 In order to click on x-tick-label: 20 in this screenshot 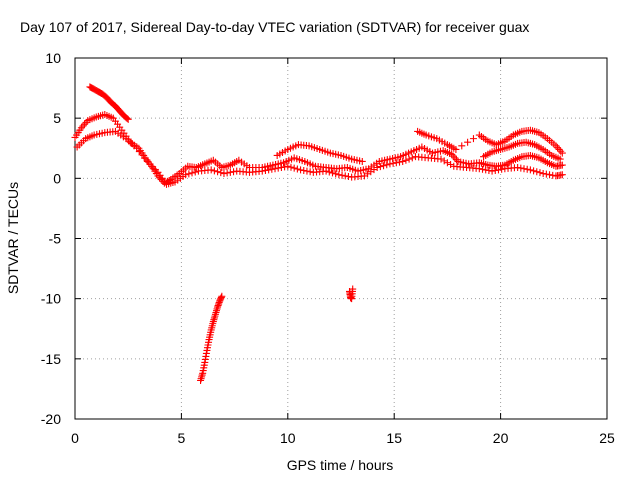, I will do `click(501, 438)`.